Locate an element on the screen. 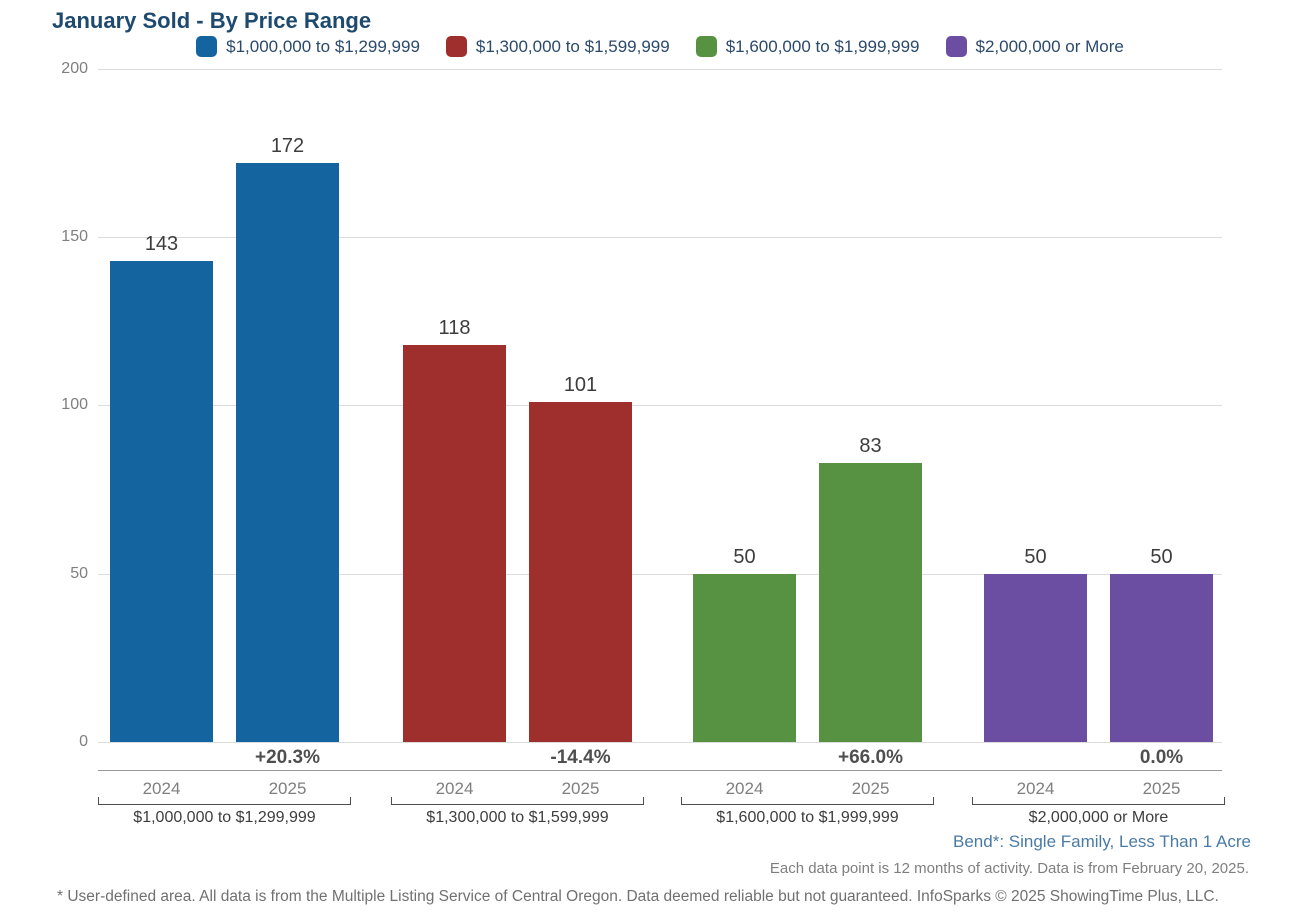 This screenshot has height=913, width=1306. bar-2024-group0 is located at coordinates (161, 501).